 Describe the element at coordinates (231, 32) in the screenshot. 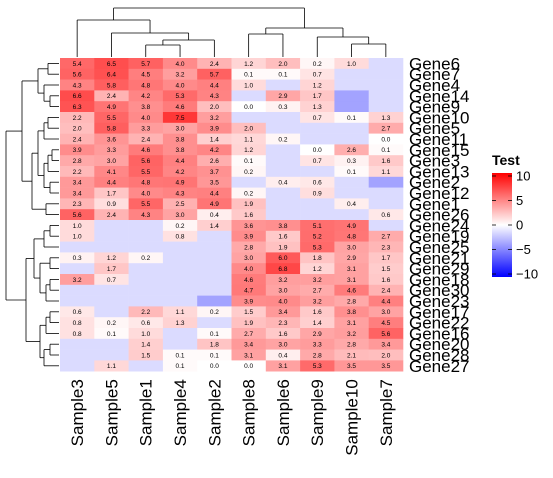

I see `column-dendrogram` at that location.